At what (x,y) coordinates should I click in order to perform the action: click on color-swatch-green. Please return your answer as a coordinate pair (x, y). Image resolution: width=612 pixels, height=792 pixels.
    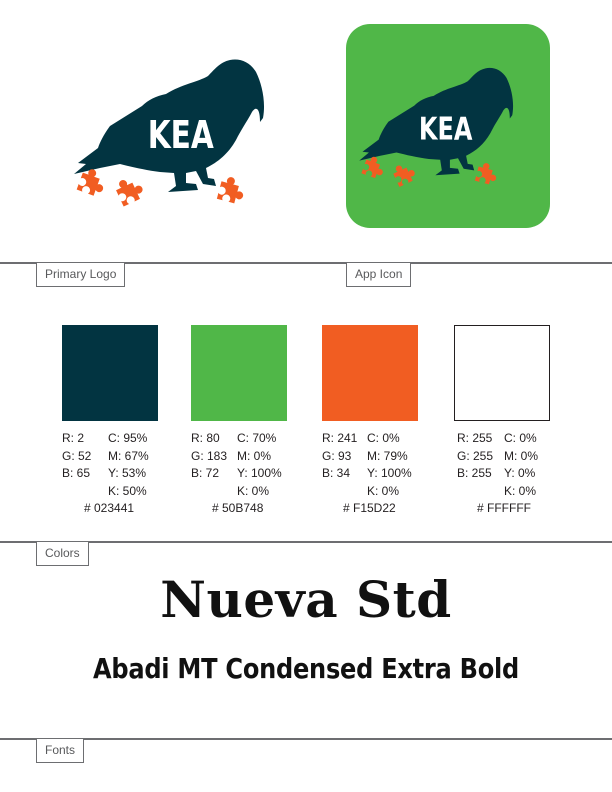
    Looking at the image, I should click on (239, 373).